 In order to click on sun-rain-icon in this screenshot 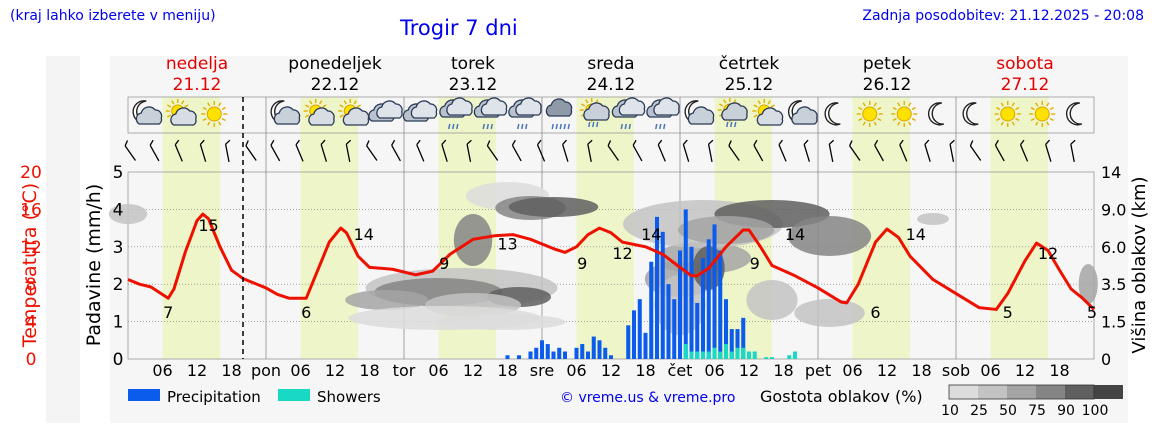, I will do `click(732, 113)`.